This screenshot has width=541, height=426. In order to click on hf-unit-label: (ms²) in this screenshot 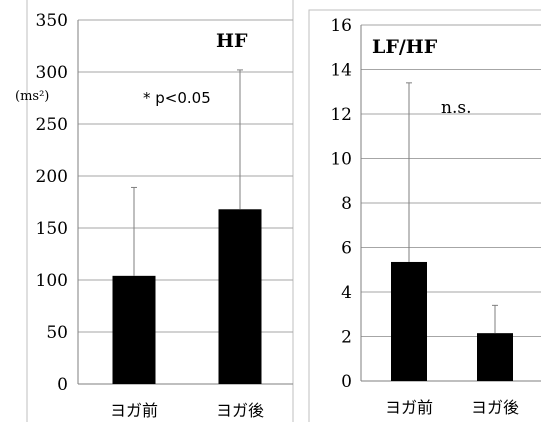, I will do `click(32, 96)`.